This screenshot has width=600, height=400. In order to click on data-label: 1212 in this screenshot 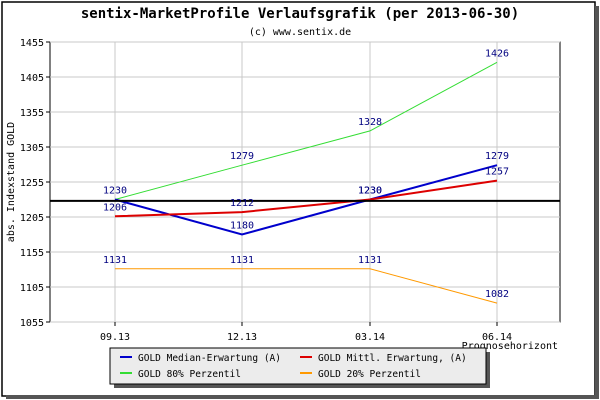, I will do `click(242, 203)`.